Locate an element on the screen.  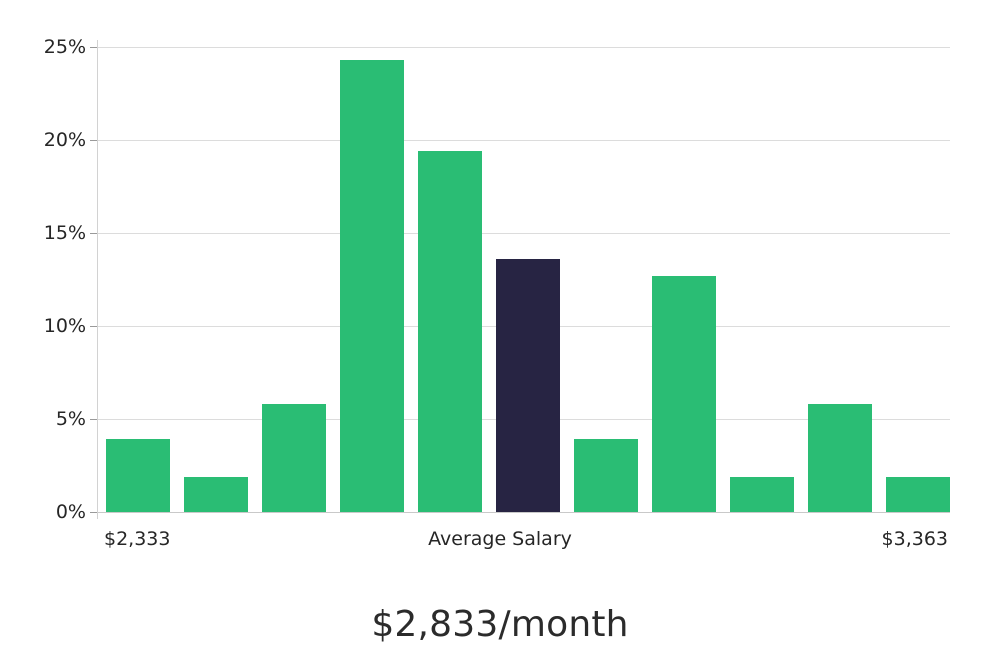
y-tick-label: 10% is located at coordinates (64, 326).